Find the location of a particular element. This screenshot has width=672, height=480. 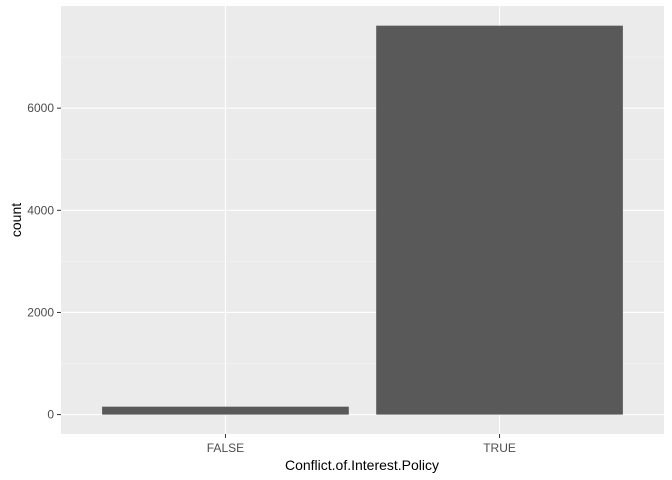

x-axis-title: Conflict.of.Interest.Policy is located at coordinates (362, 465).